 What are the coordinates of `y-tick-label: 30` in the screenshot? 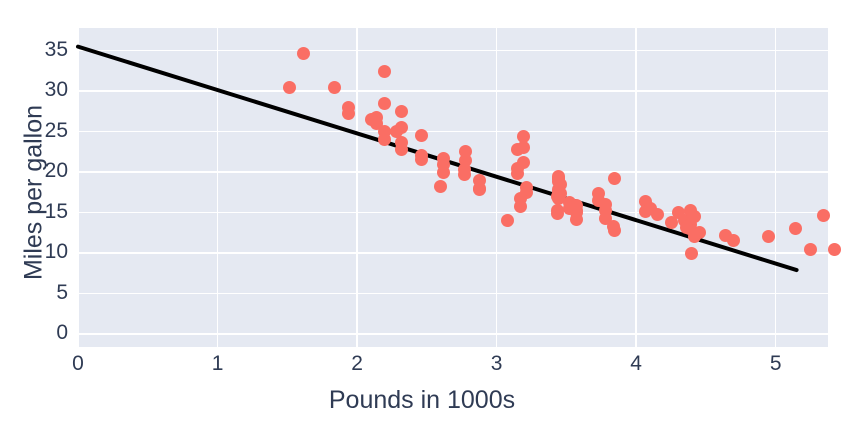 It's located at (56, 90).